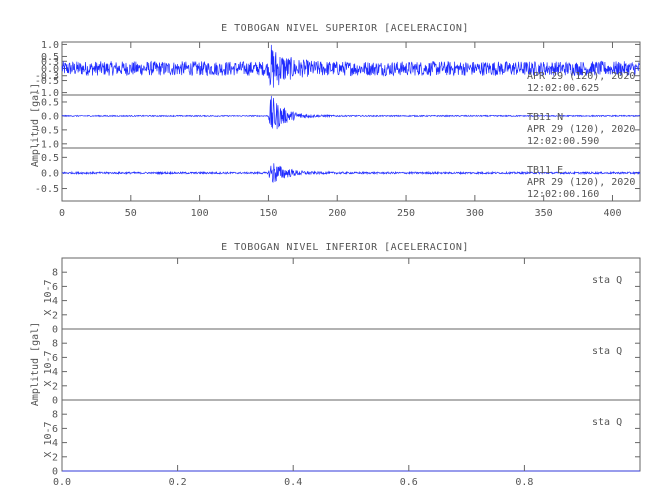  Describe the element at coordinates (55, 330) in the screenshot. I see `y-tick-label-bottom-1: 0` at that location.